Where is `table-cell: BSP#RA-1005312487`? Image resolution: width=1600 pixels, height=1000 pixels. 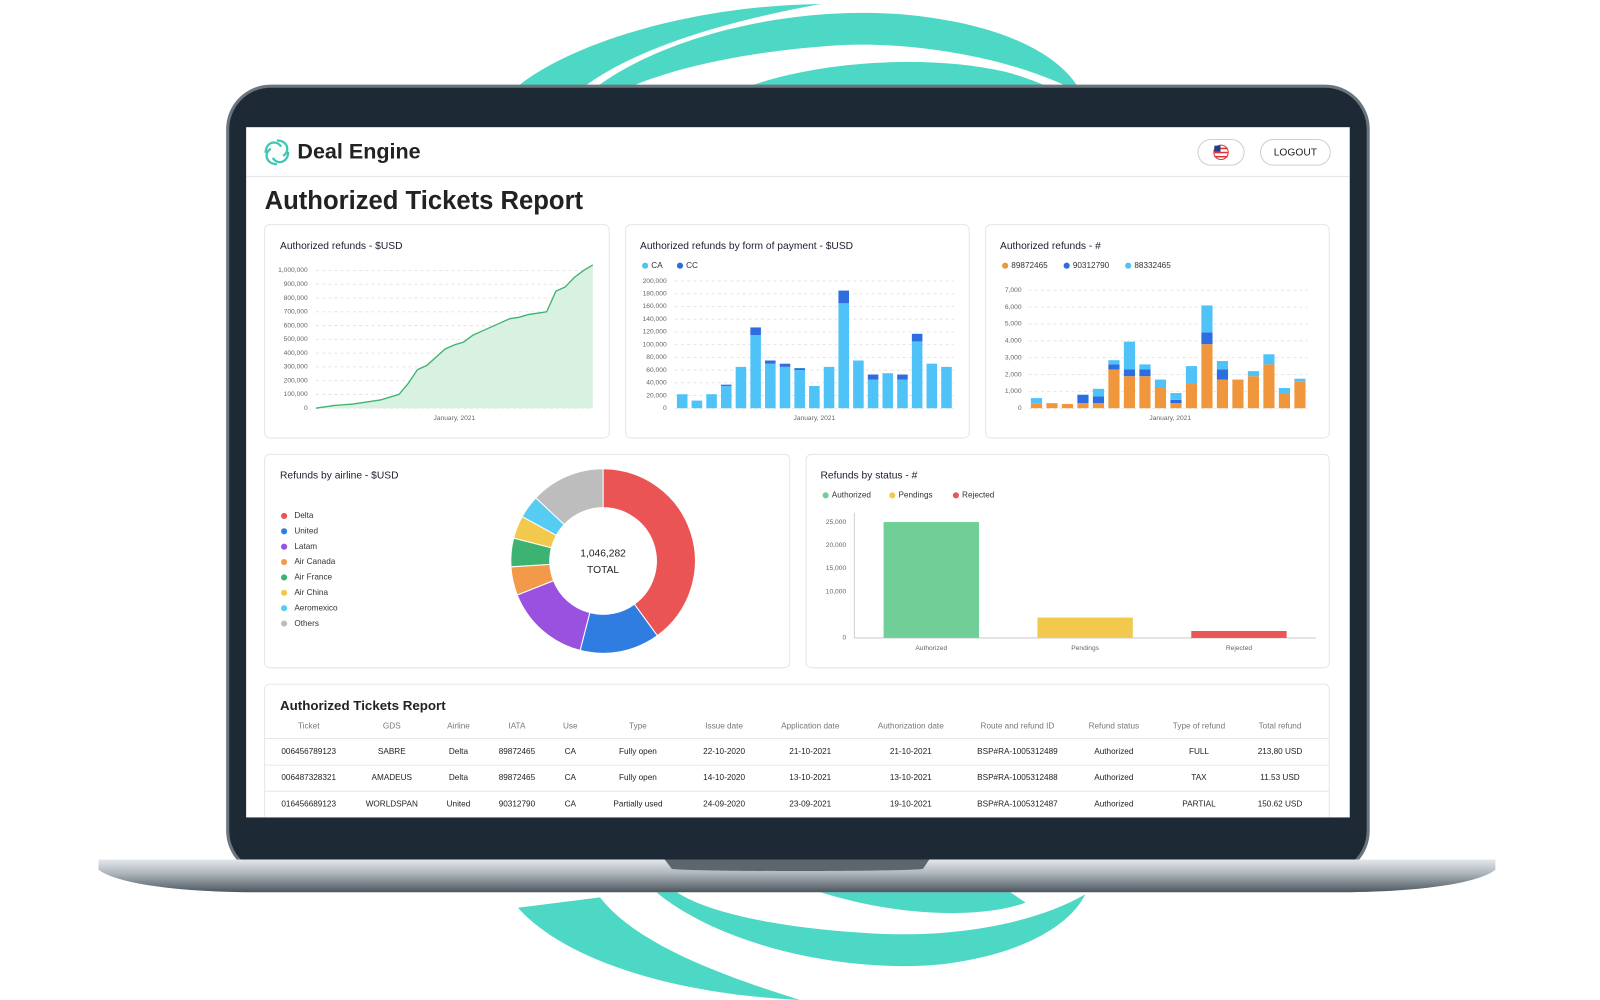
table-cell: BSP#RA-1005312487 is located at coordinates (1017, 803).